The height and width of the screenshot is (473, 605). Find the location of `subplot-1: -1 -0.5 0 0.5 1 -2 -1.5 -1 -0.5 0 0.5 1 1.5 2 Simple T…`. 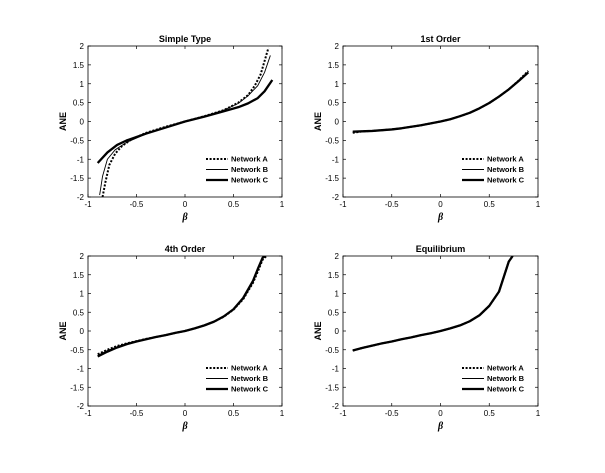

subplot-1: -1 -0.5 0 0.5 1 -2 -1.5 -1 -0.5 0 0.5 1 1.5 2 Simple T… is located at coordinates (171, 128).